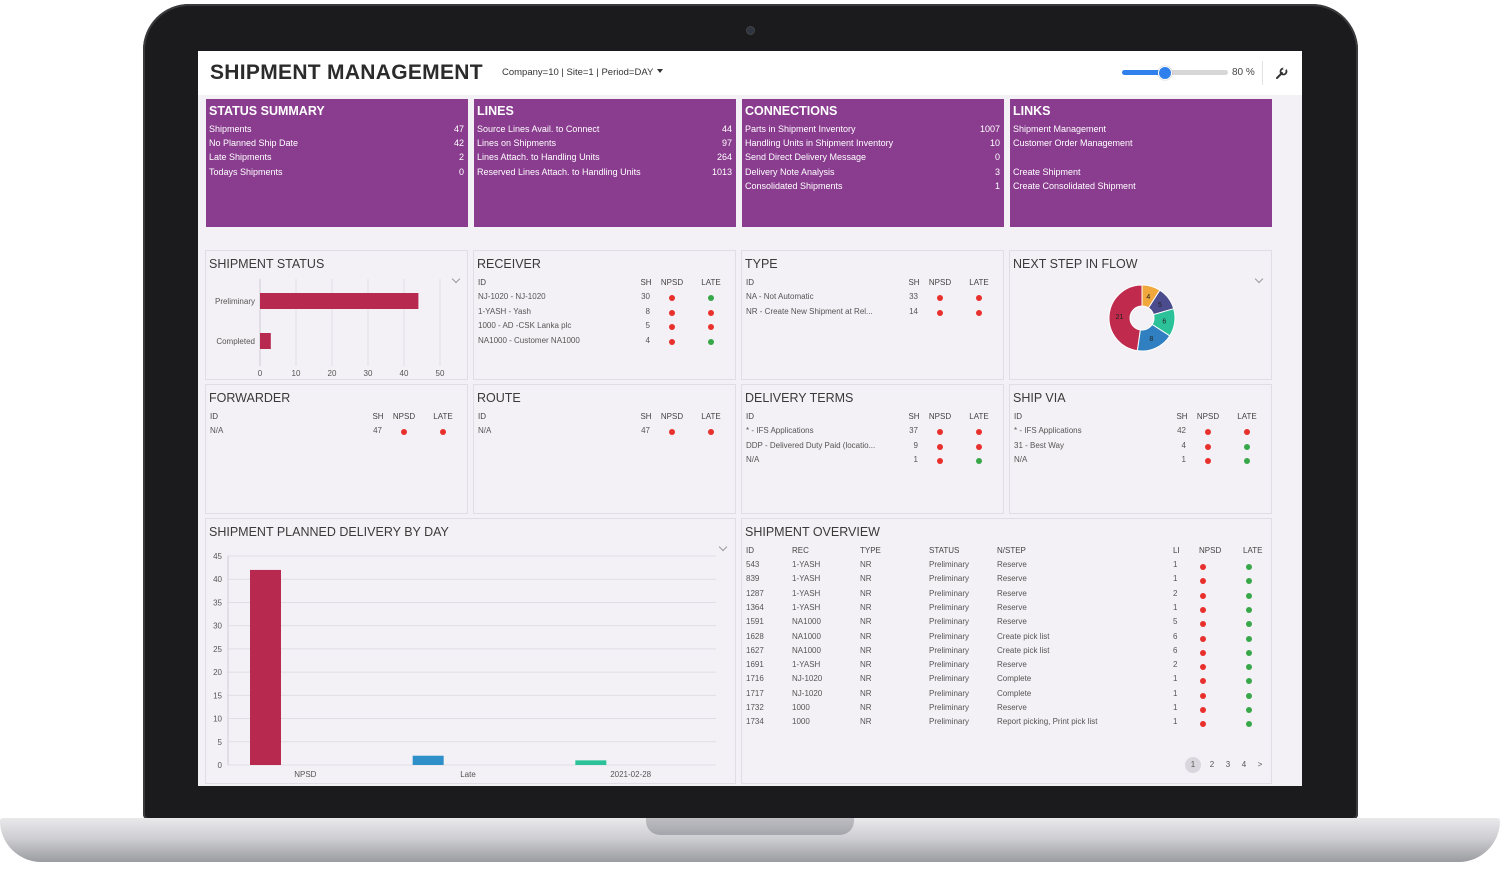  What do you see at coordinates (1228, 764) in the screenshot?
I see `page-button: 3` at bounding box center [1228, 764].